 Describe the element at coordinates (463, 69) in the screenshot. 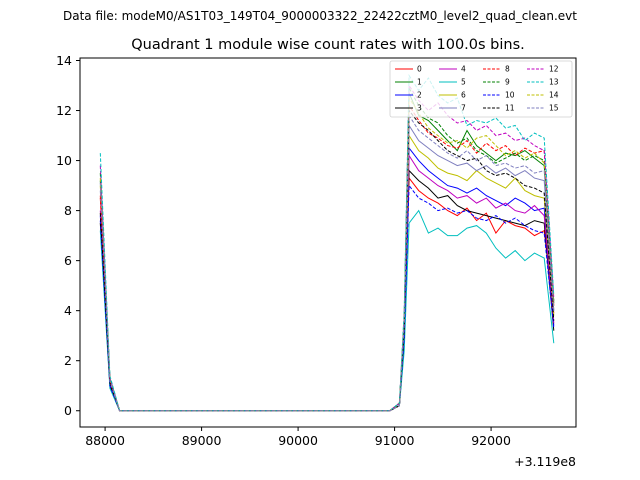

I see `legend-label-4: 4` at that location.